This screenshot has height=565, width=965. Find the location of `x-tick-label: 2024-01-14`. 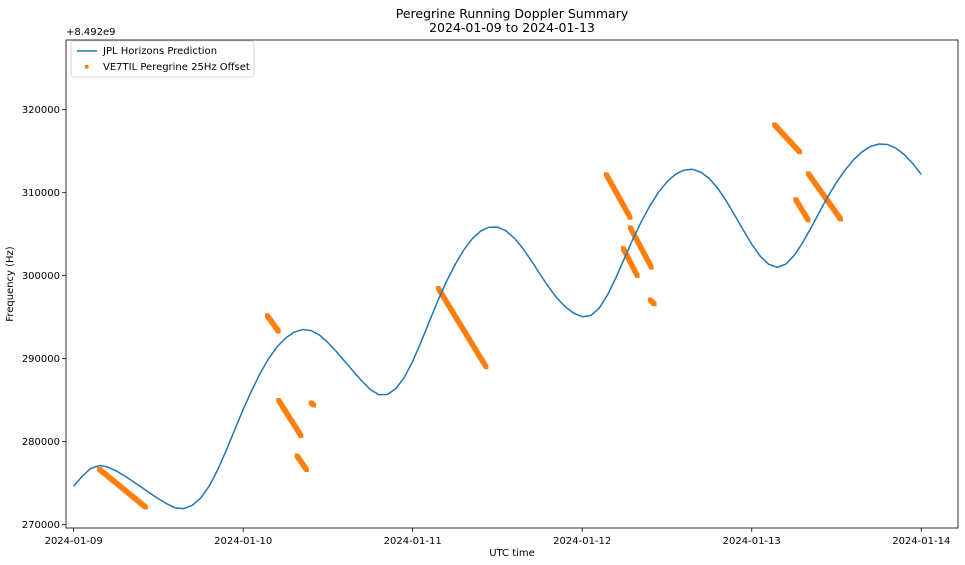

x-tick-label: 2024-01-14 is located at coordinates (921, 541).